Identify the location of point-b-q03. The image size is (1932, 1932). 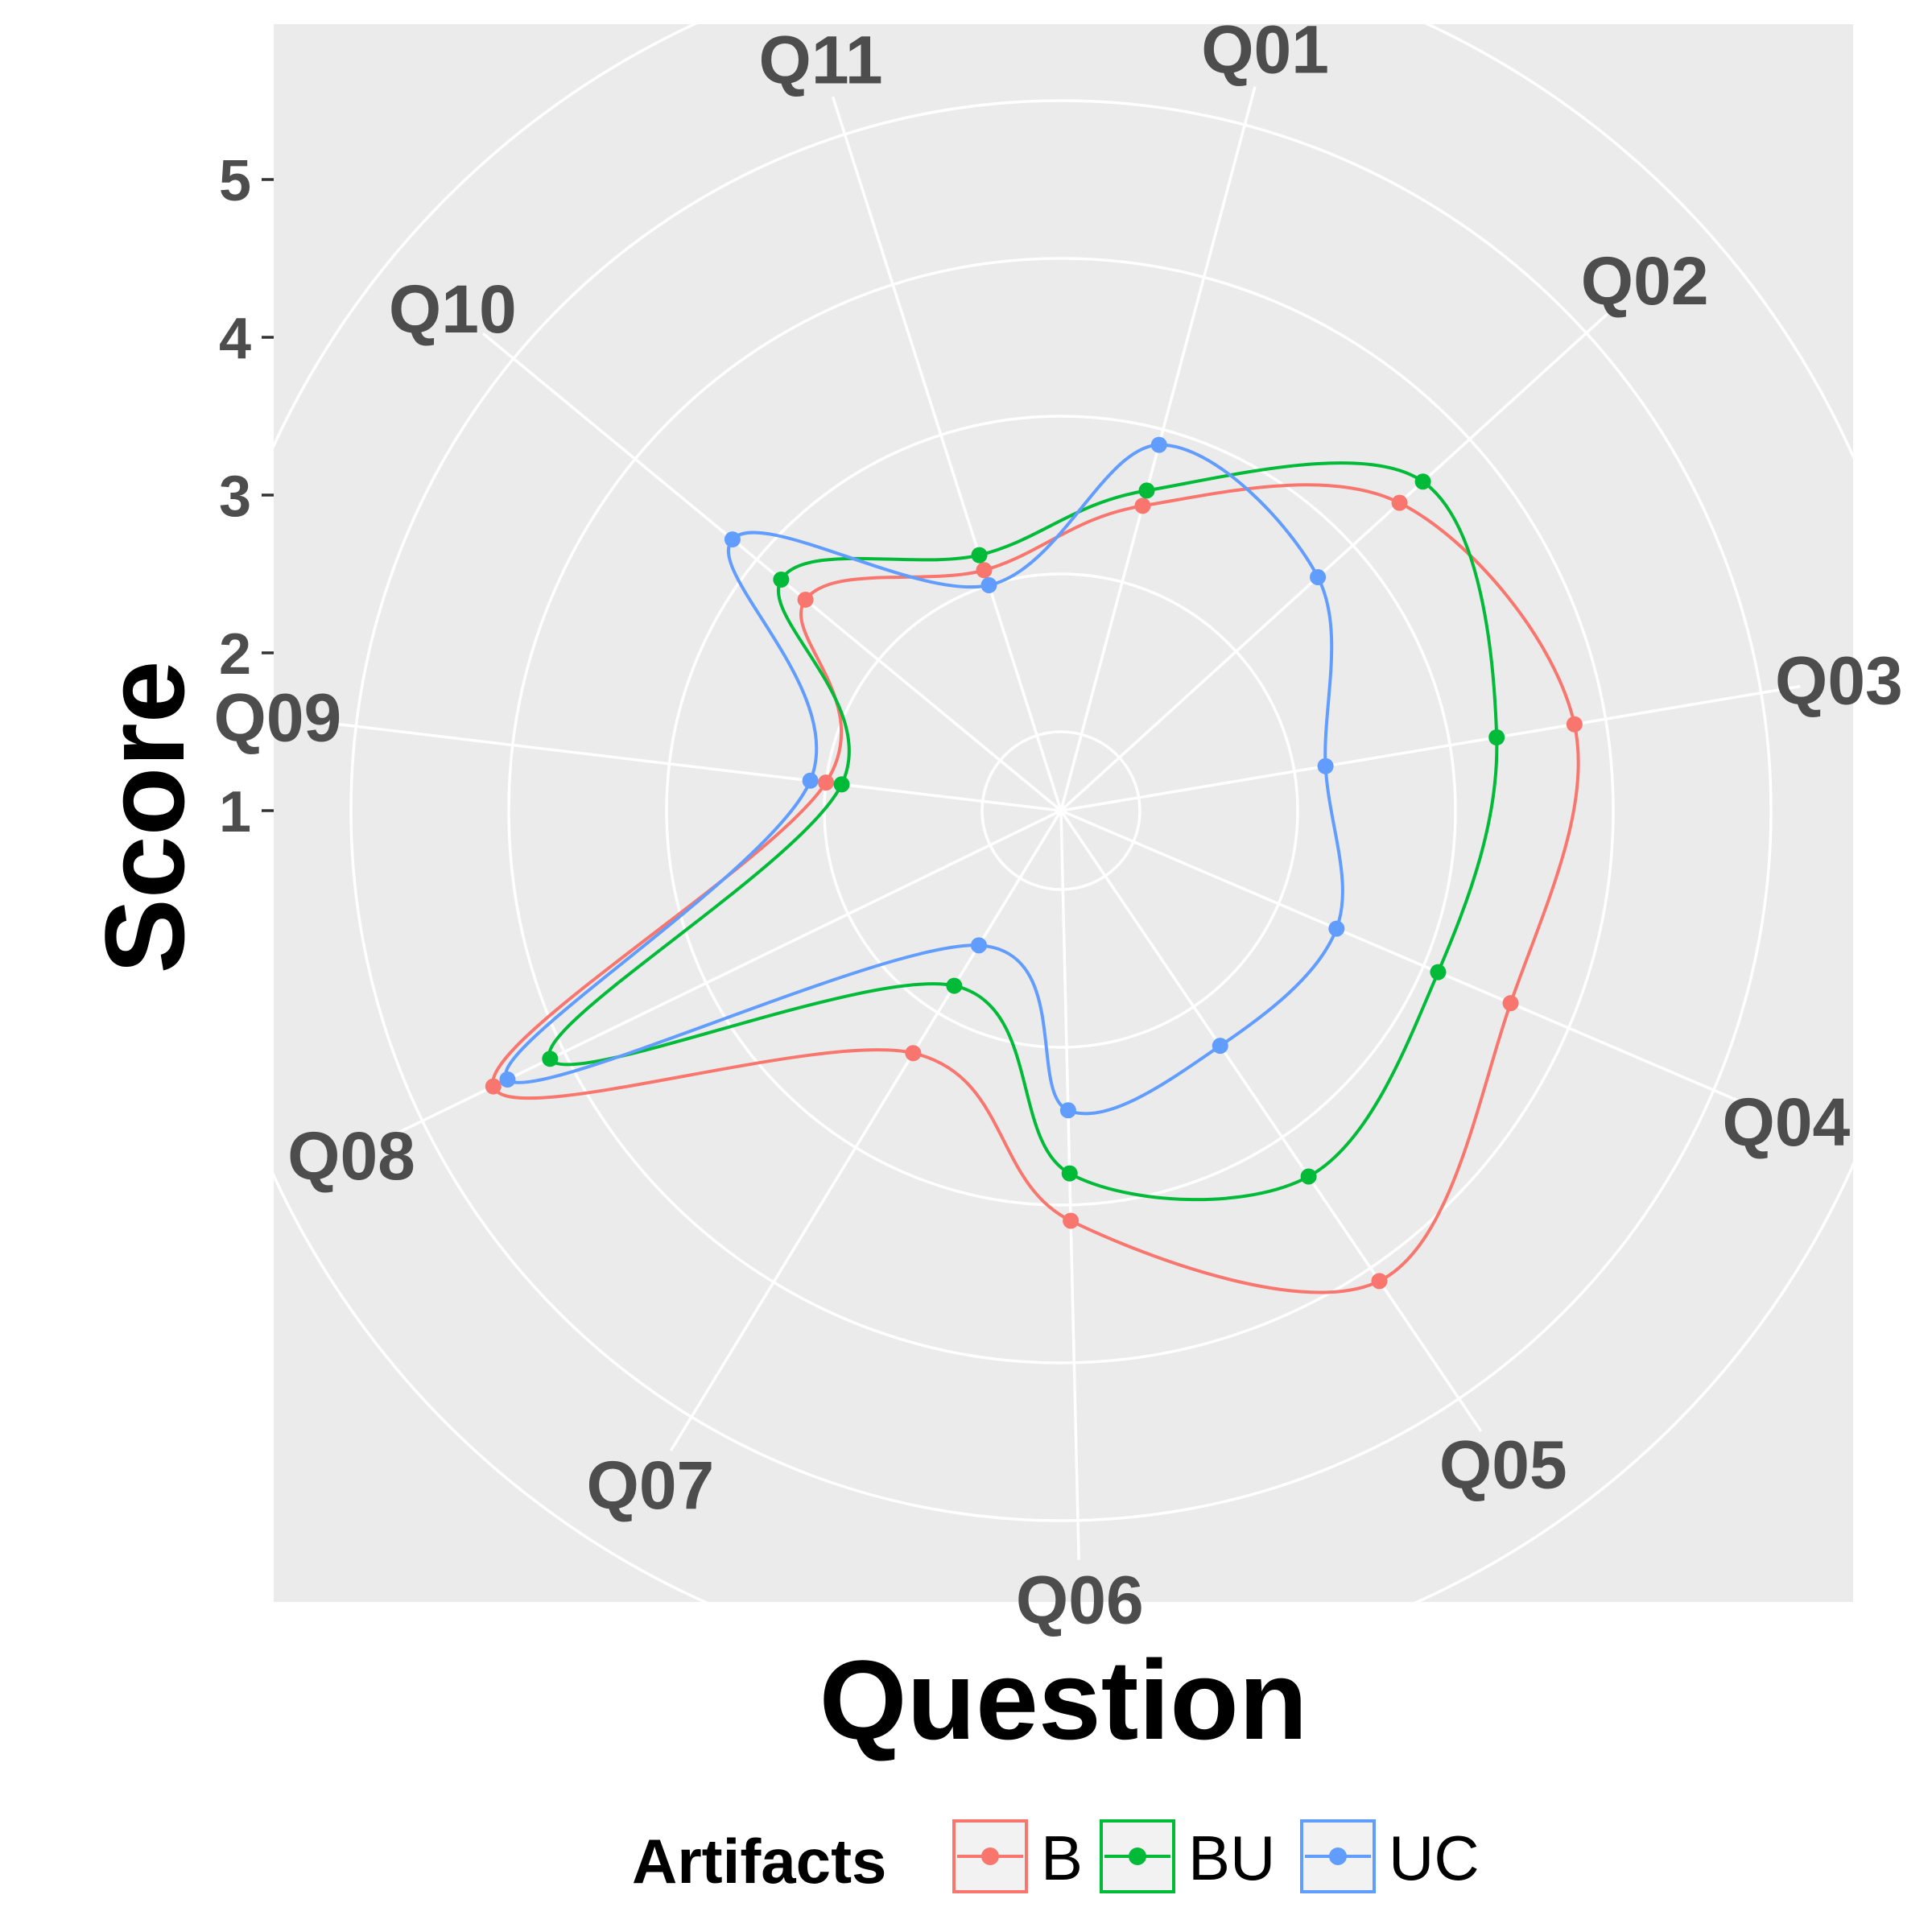
(1574, 724).